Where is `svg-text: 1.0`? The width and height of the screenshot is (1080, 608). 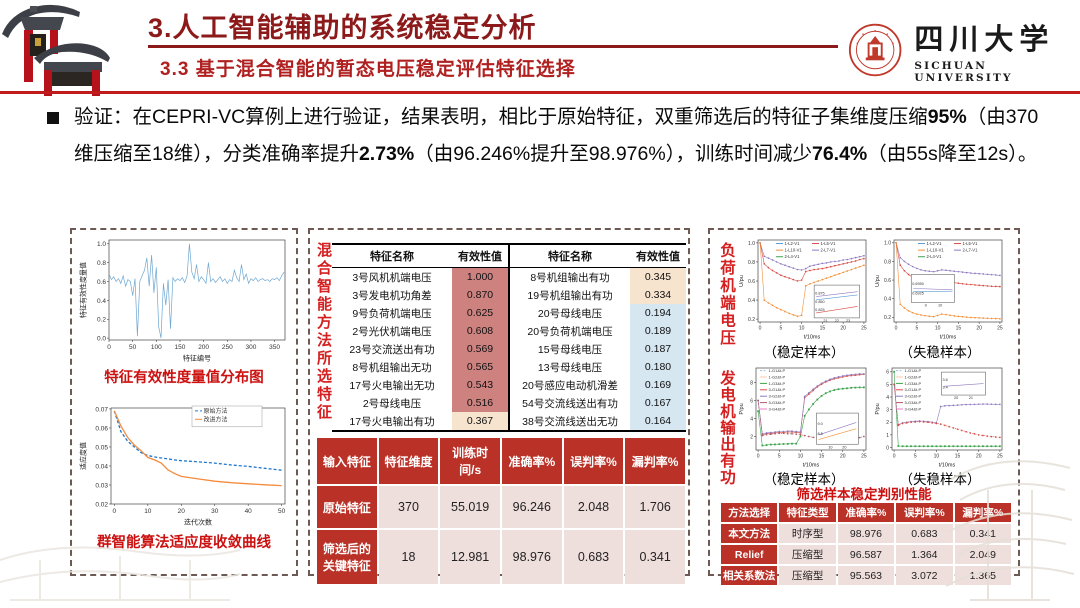
svg-text: 1.0 is located at coordinates (101, 244).